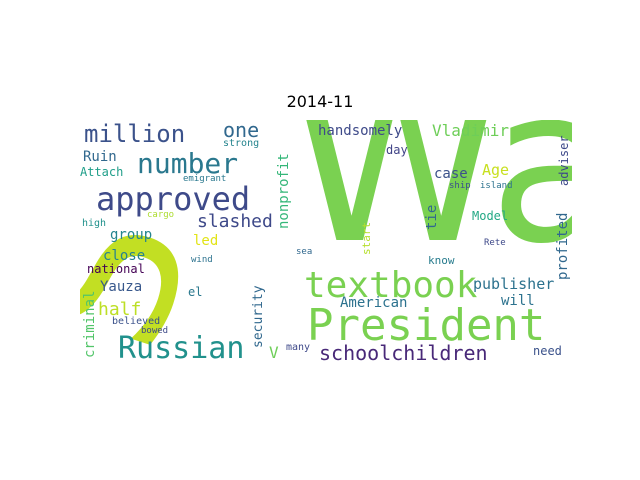  Describe the element at coordinates (205, 241) in the screenshot. I see `word-led: led` at that location.